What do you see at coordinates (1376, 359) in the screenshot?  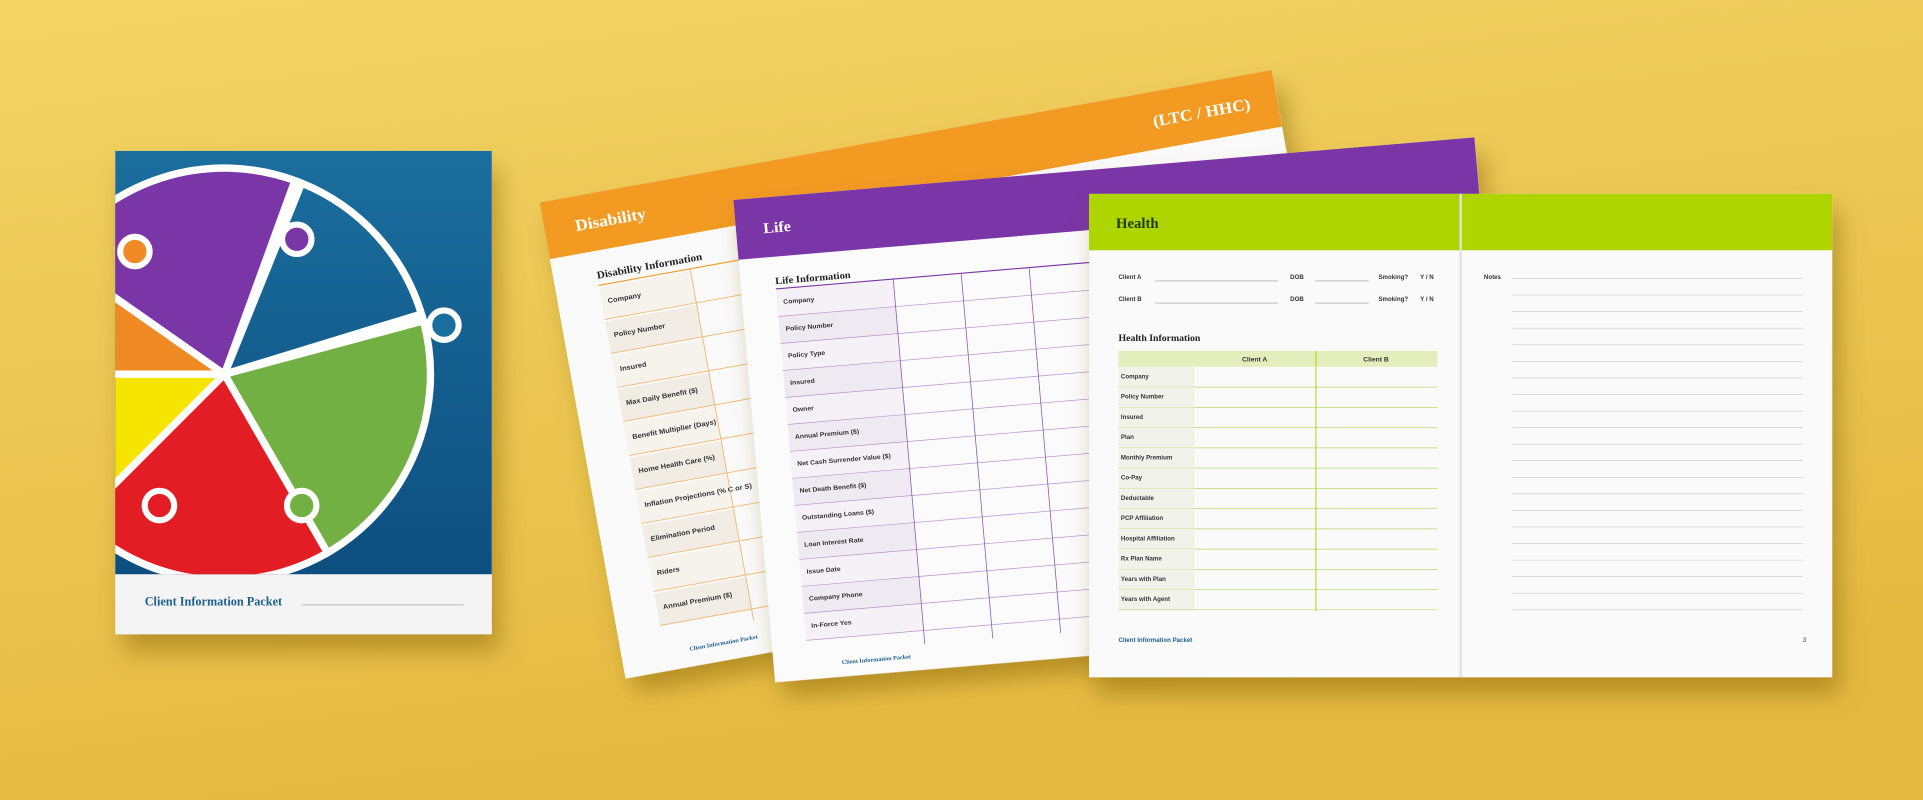 I see `column-header: Client B` at bounding box center [1376, 359].